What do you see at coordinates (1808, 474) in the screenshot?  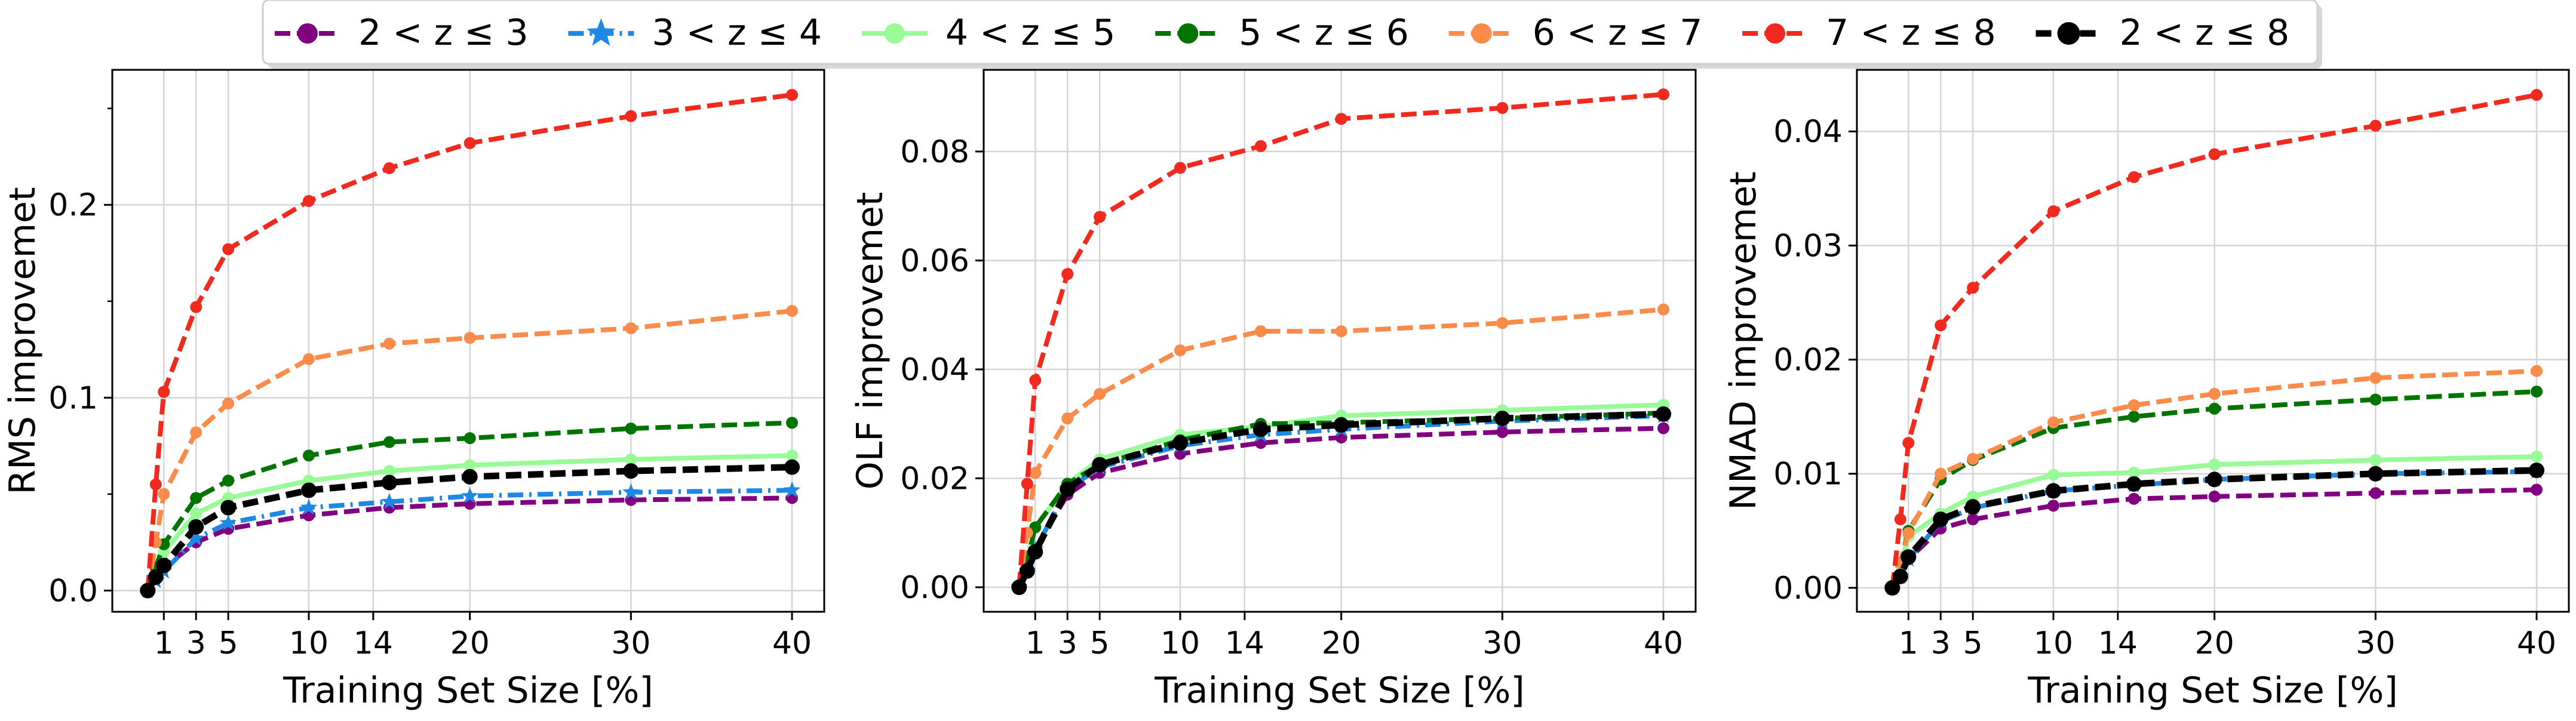 I see `y-tick-label: 0.01` at bounding box center [1808, 474].